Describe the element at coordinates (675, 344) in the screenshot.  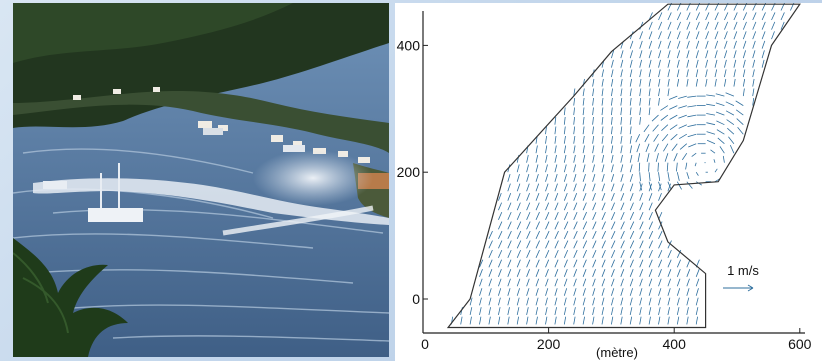
I see `x-tick-label: 400` at that location.